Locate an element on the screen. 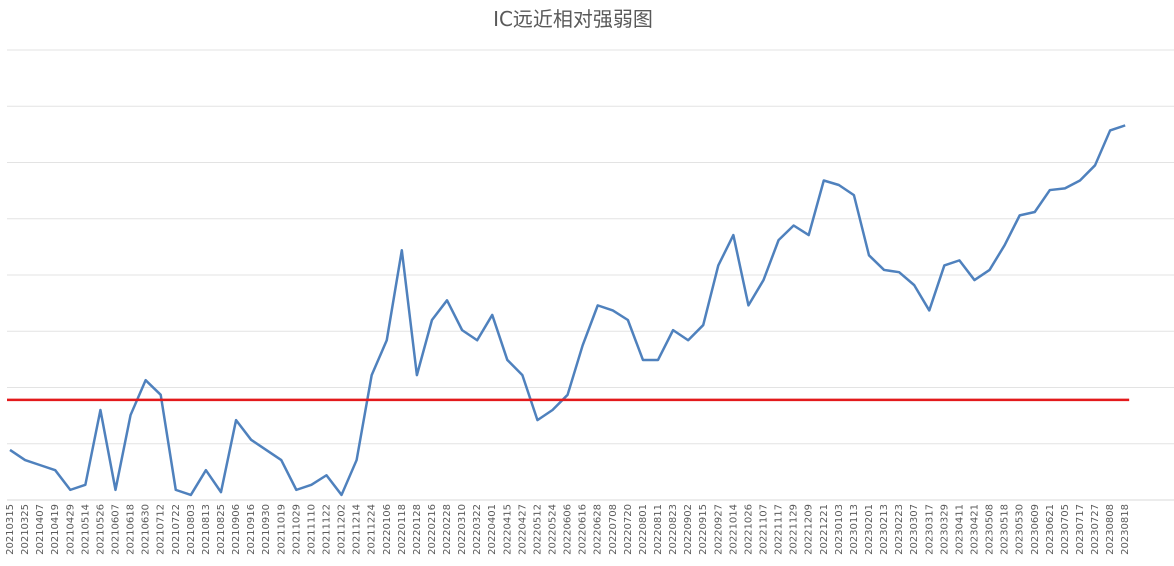  x-tick-label: 20230621 is located at coordinates (1050, 529).